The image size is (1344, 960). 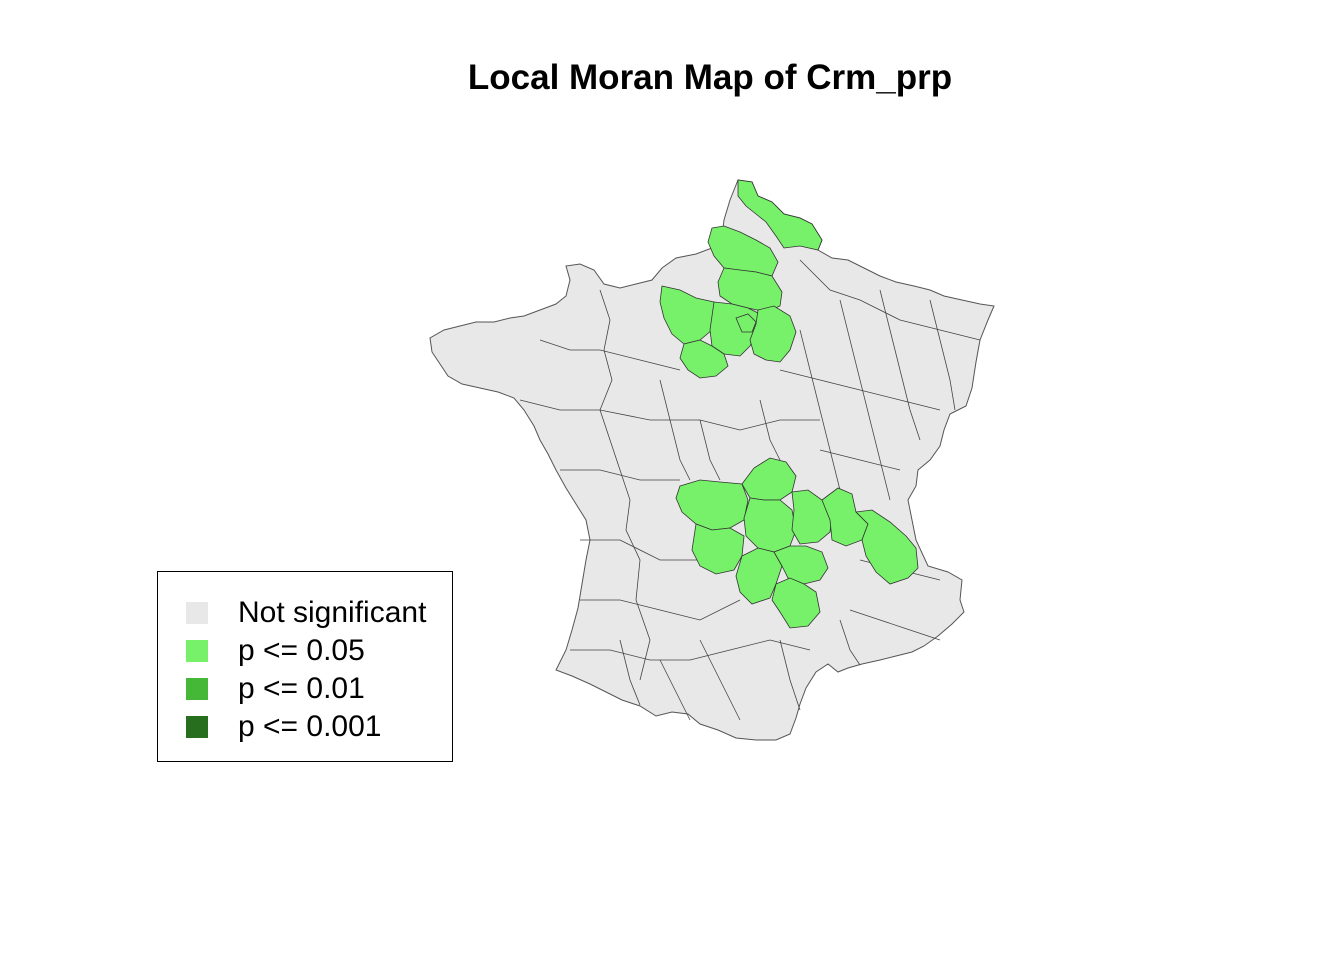 What do you see at coordinates (797, 543) in the screenshot?
I see `central-cluster` at bounding box center [797, 543].